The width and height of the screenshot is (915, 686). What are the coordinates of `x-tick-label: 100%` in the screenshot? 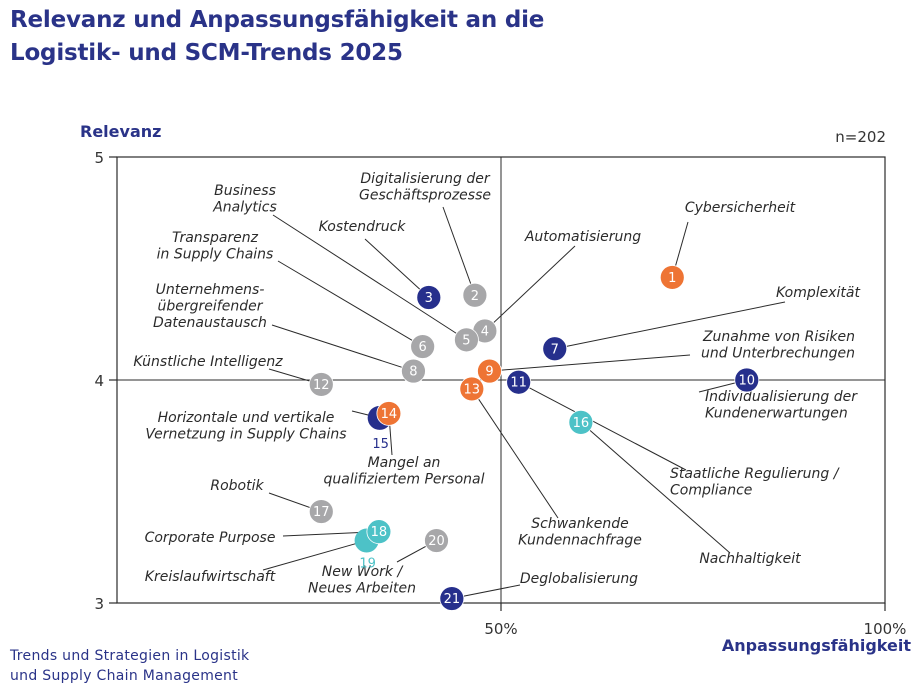 It's located at (885, 629).